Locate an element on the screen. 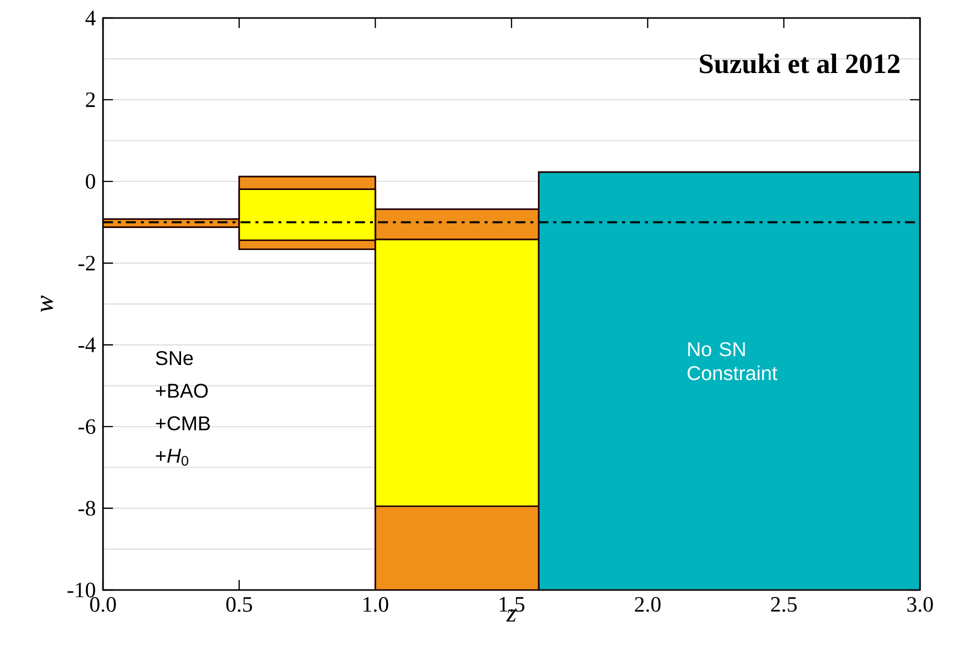 This screenshot has width=955, height=649. annotation: +CMB is located at coordinates (183, 423).